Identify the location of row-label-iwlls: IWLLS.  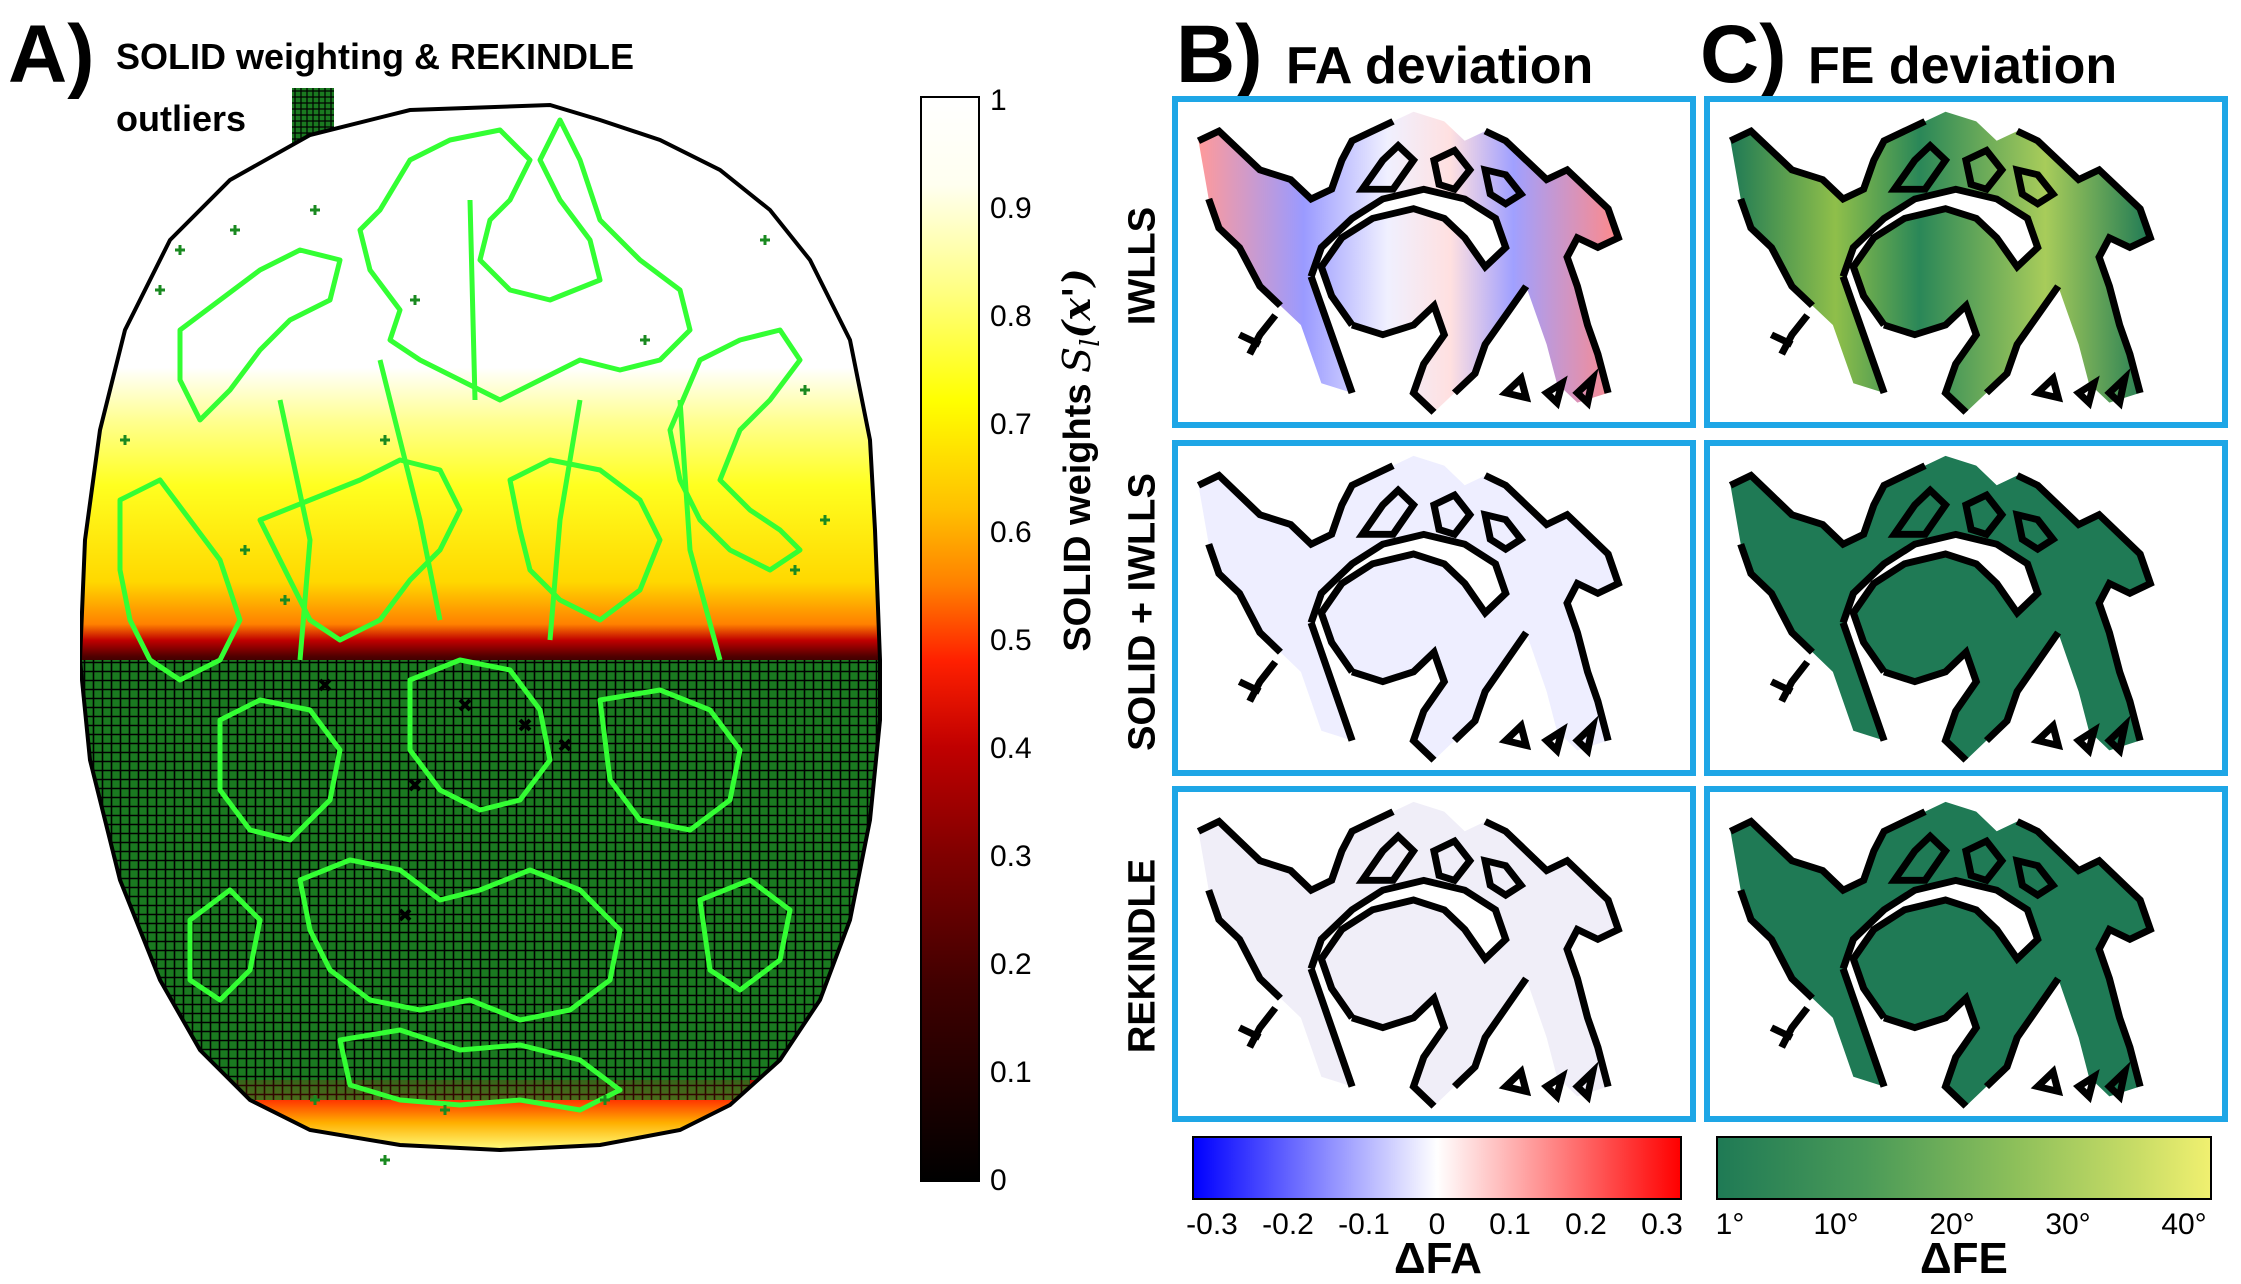
(1142, 266).